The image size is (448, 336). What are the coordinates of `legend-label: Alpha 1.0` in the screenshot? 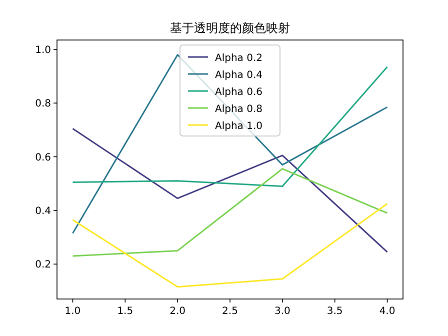 It's located at (239, 126).